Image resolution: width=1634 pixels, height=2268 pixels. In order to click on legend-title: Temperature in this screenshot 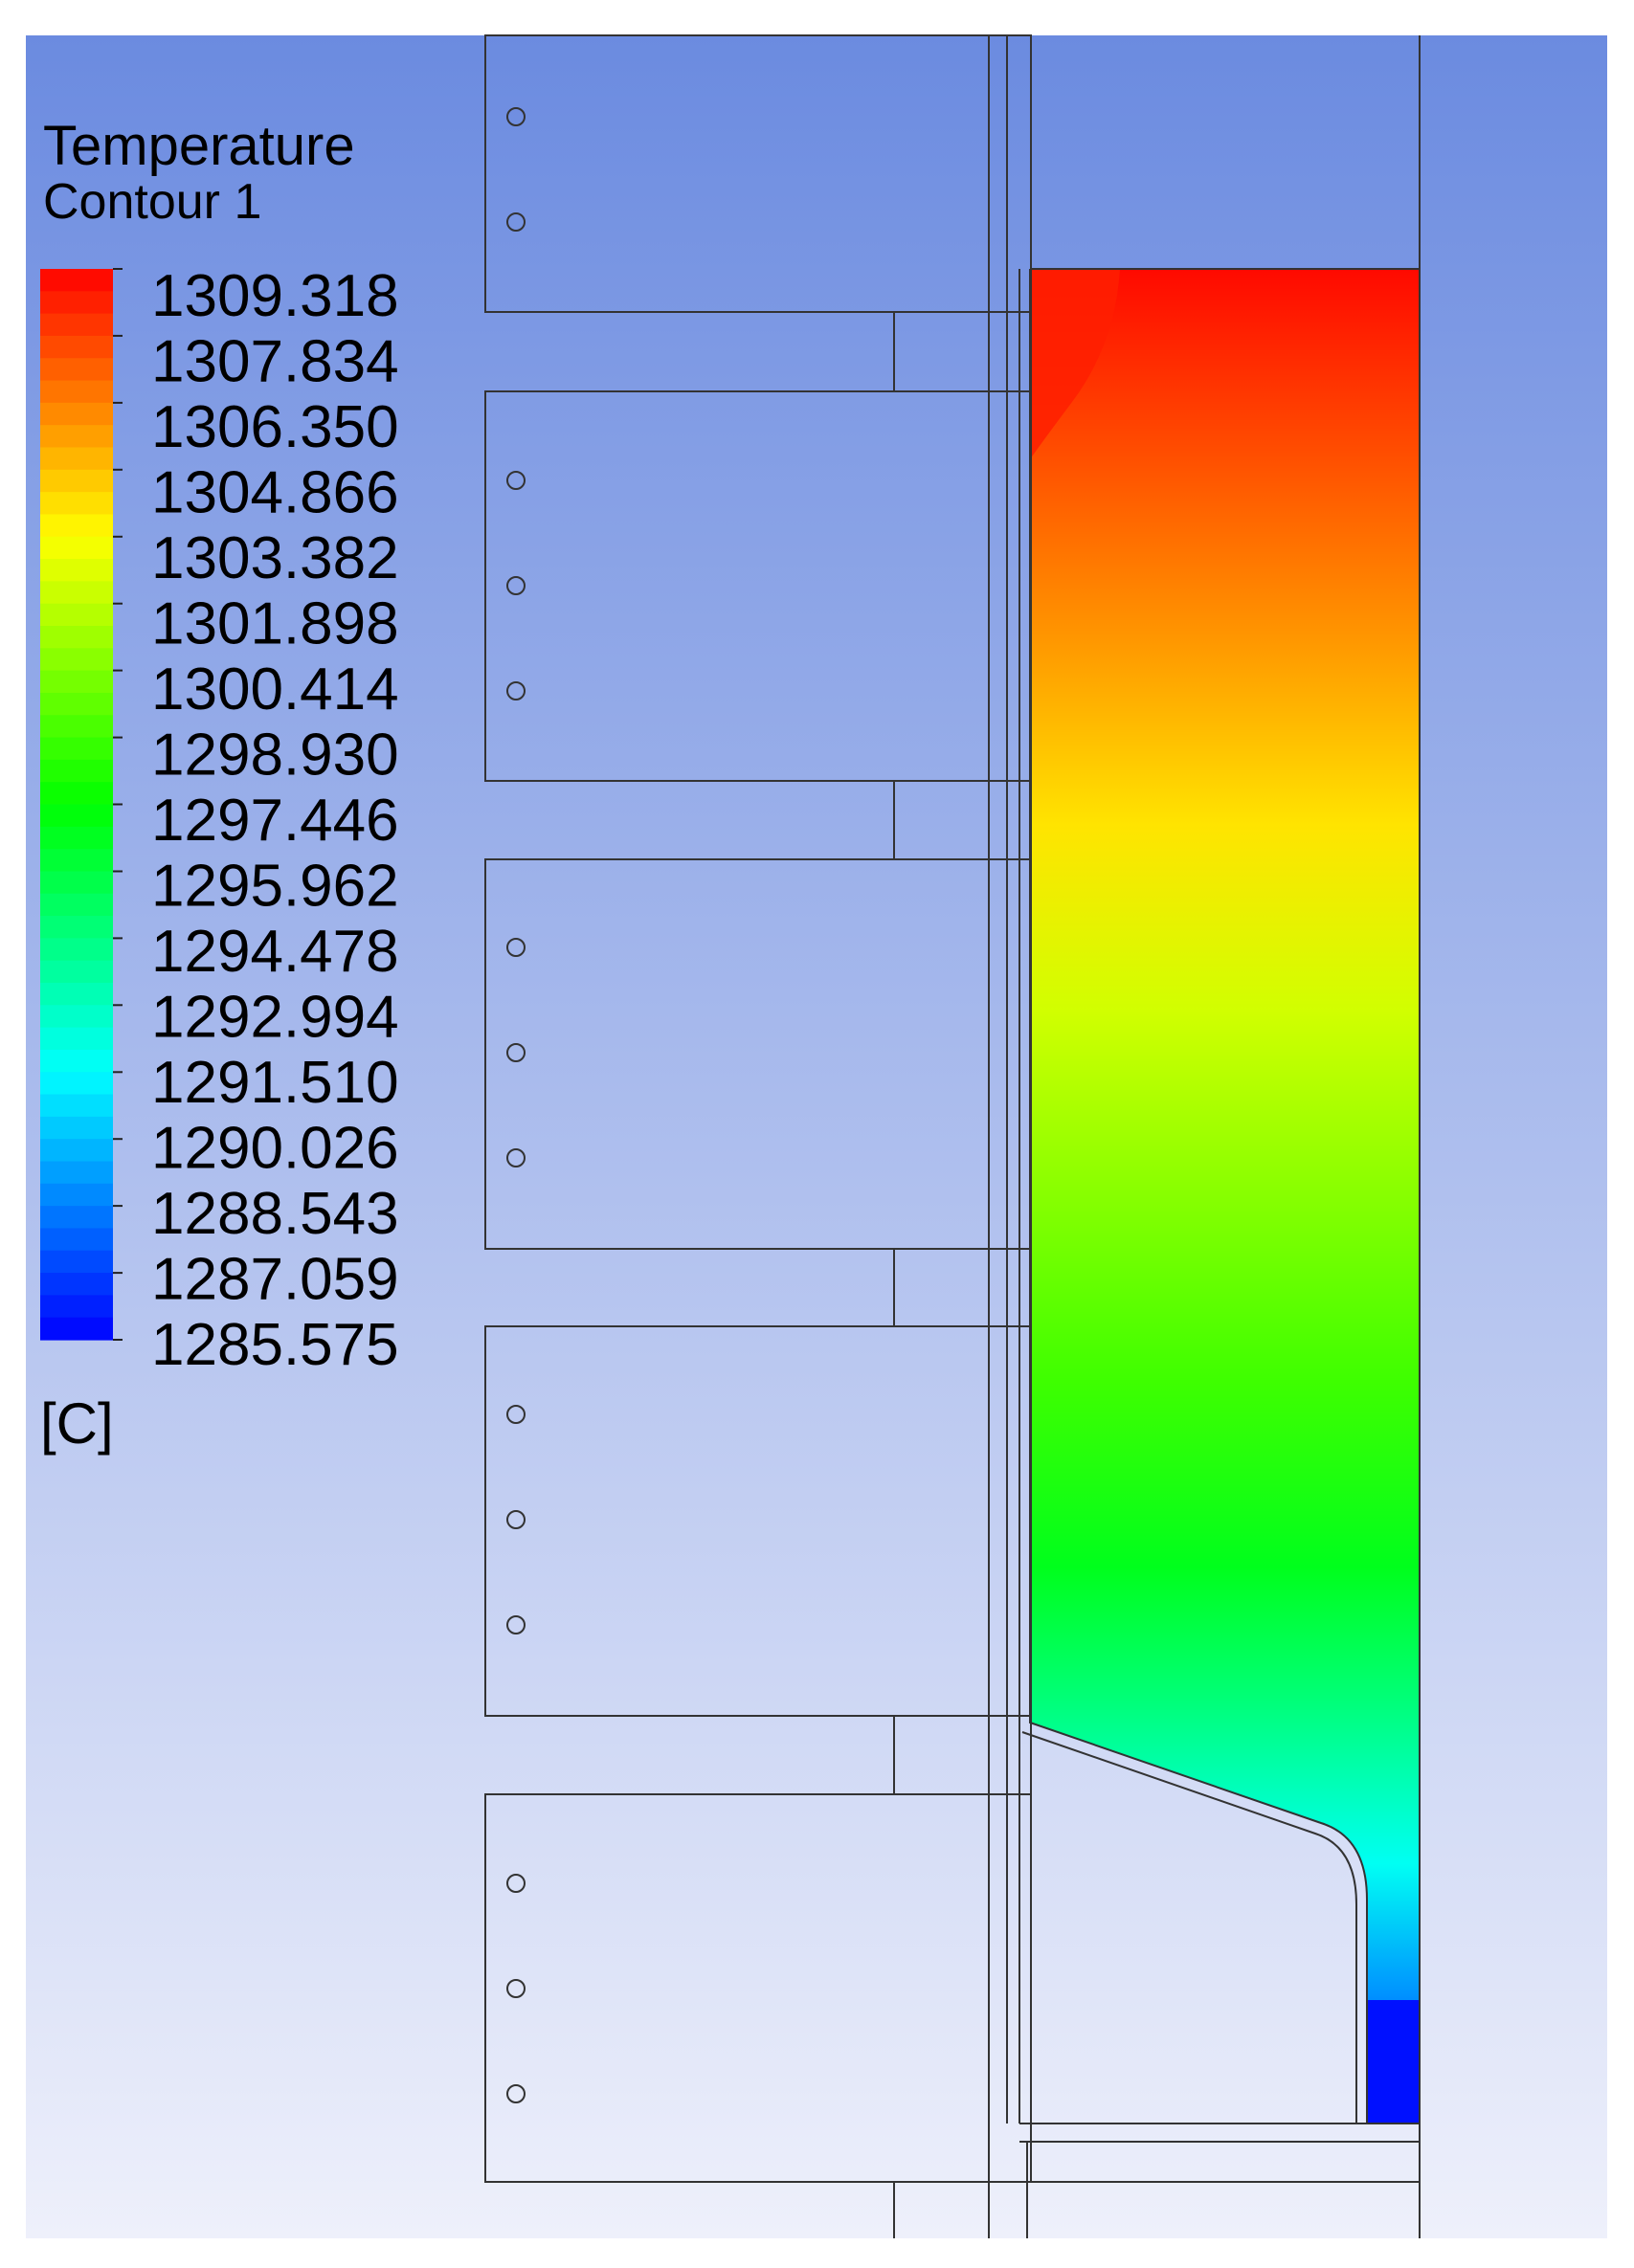, I will do `click(199, 146)`.